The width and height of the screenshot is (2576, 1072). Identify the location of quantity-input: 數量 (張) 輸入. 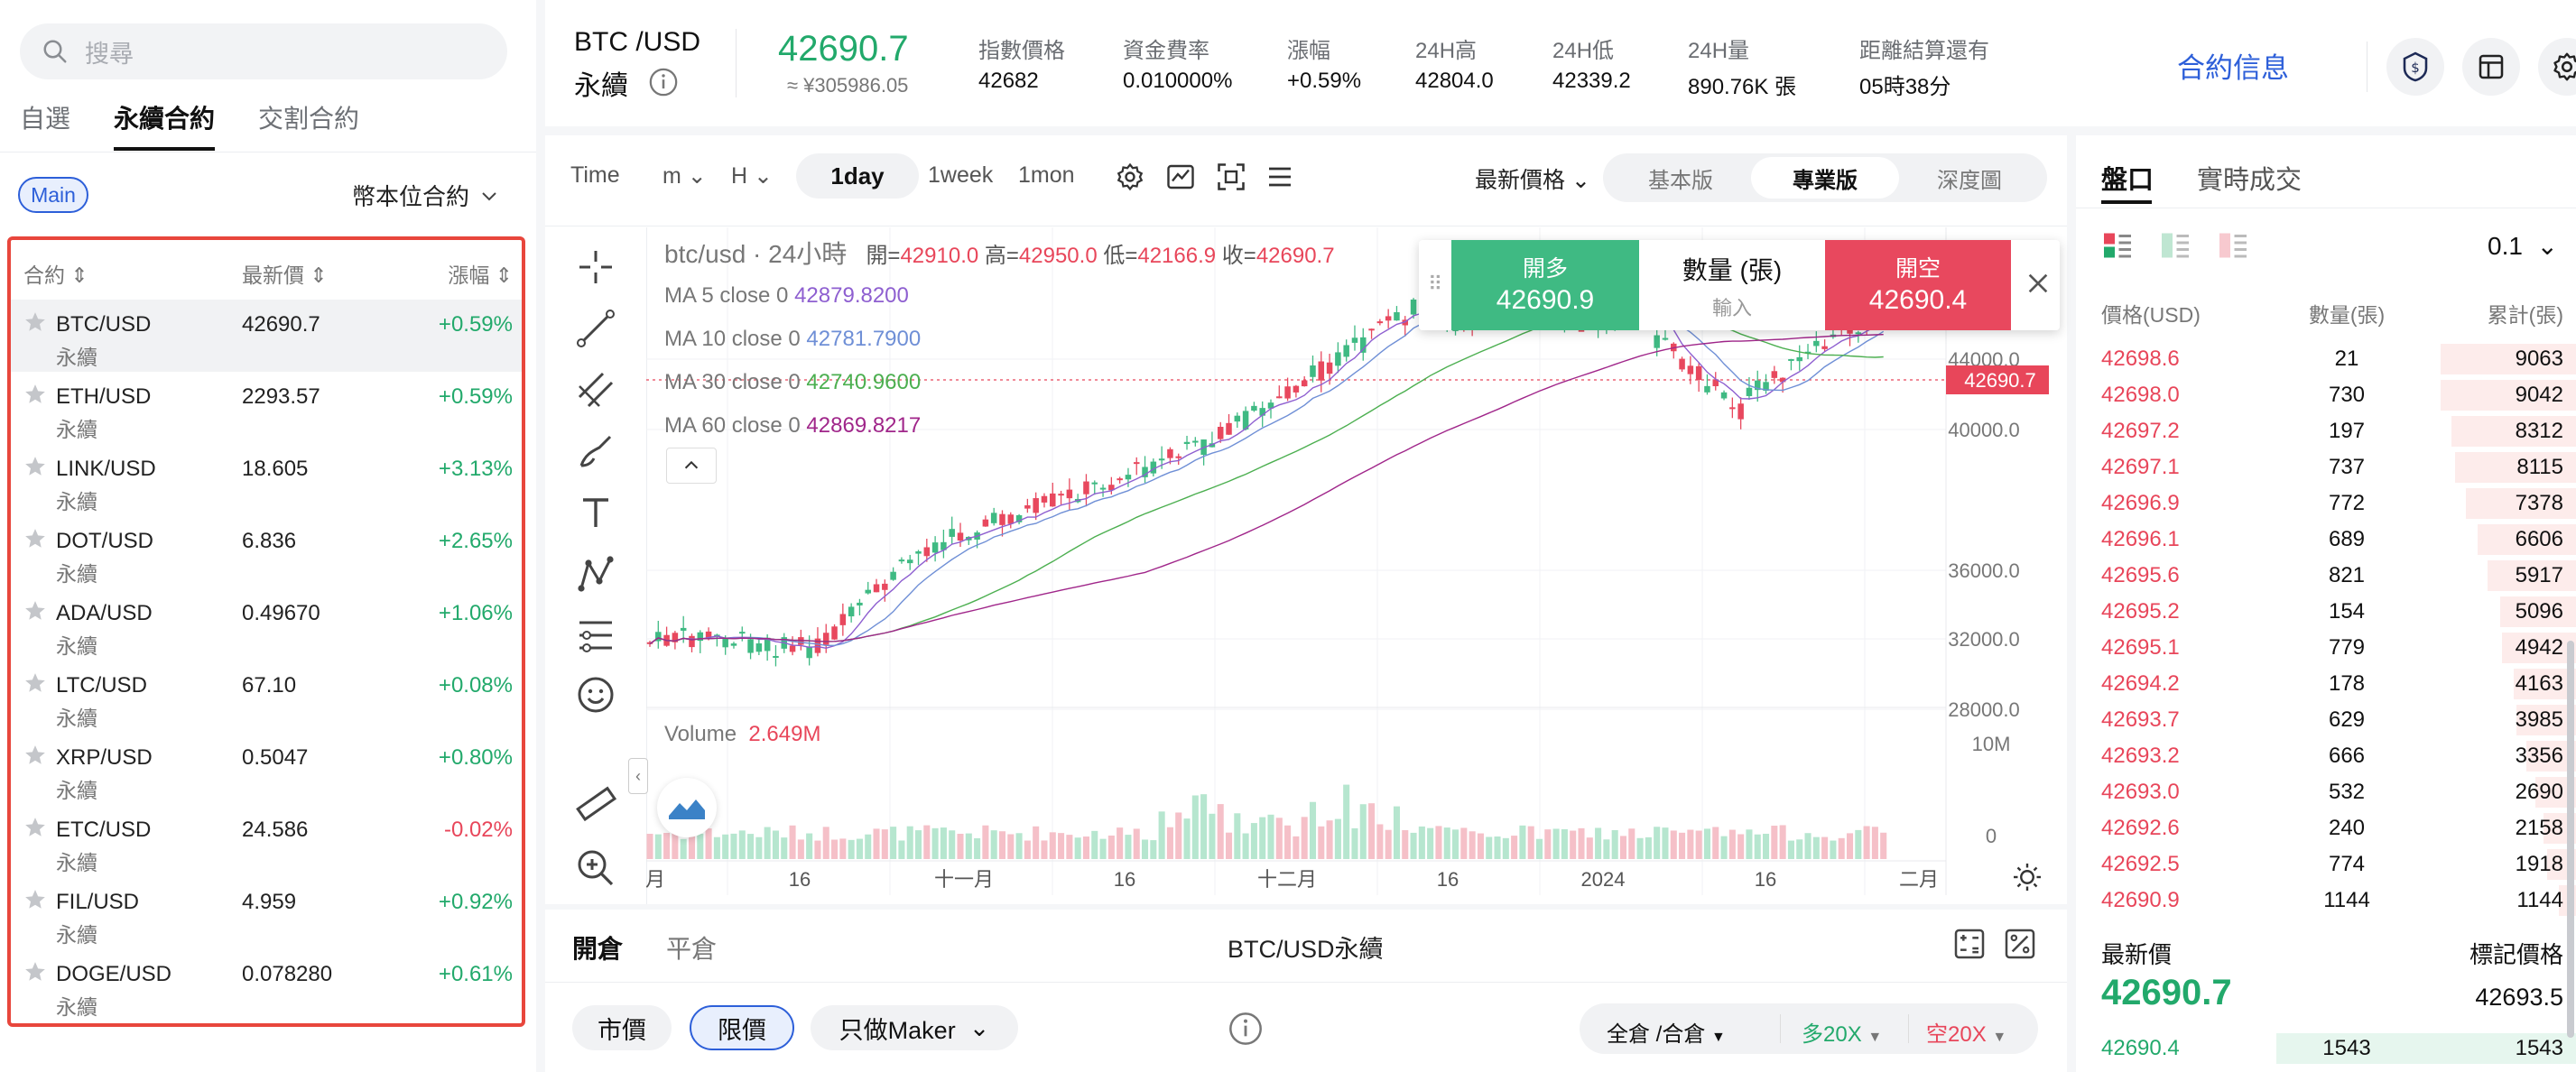
(1732, 285).